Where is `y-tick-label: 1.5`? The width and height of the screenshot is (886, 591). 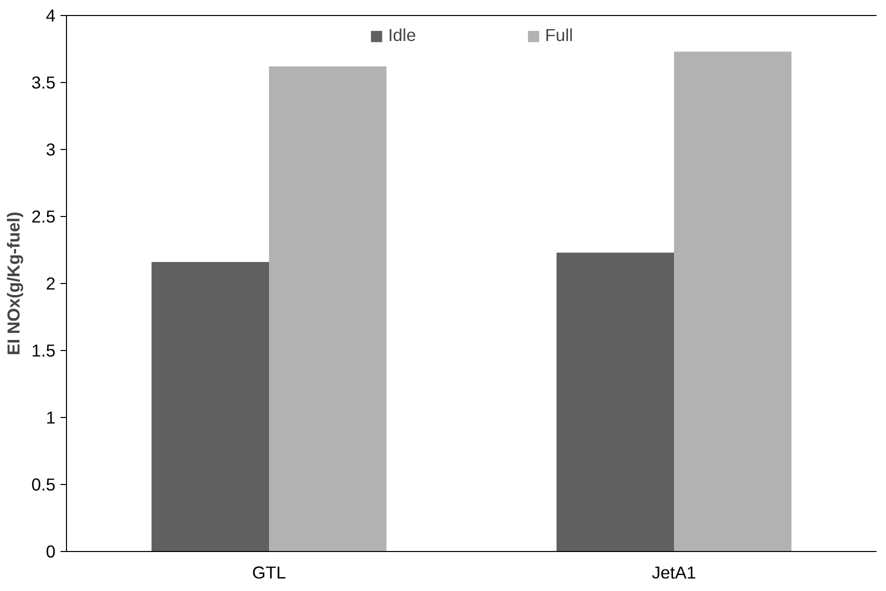 y-tick-label: 1.5 is located at coordinates (43, 350).